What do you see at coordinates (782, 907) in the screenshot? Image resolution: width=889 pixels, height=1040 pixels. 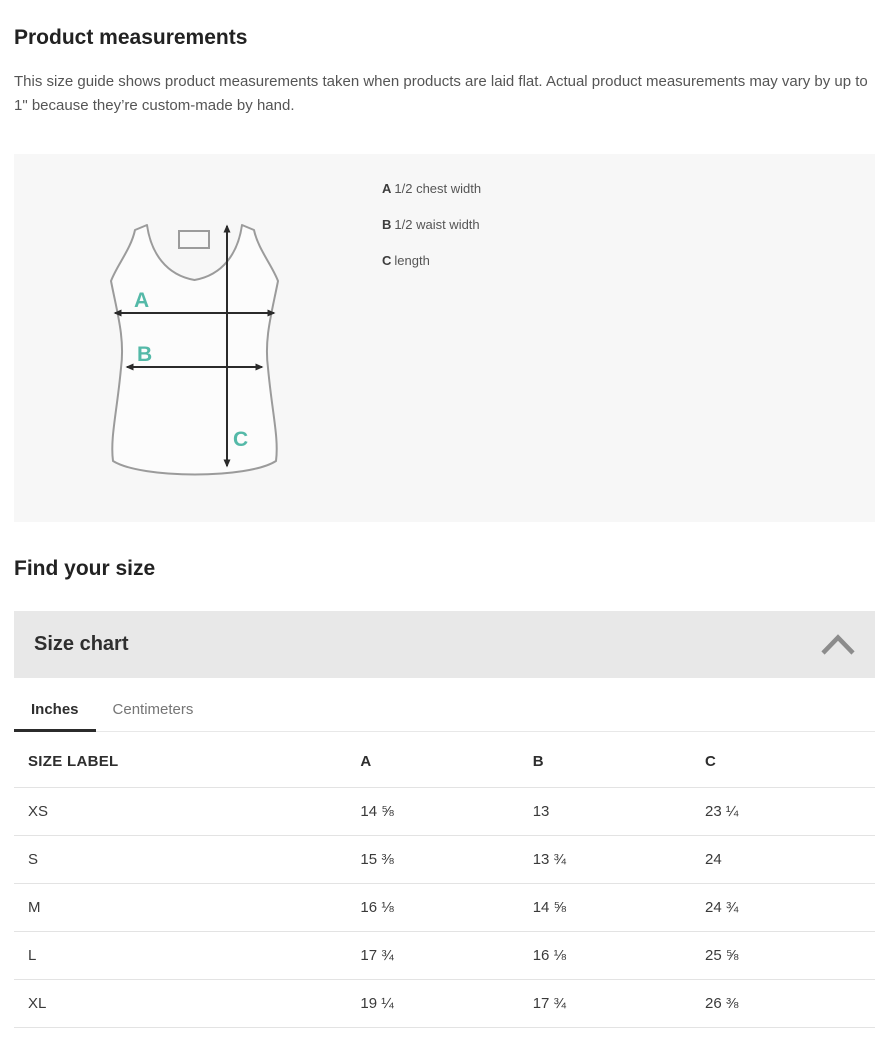 I see `measurement-cell: 24 ¾` at bounding box center [782, 907].